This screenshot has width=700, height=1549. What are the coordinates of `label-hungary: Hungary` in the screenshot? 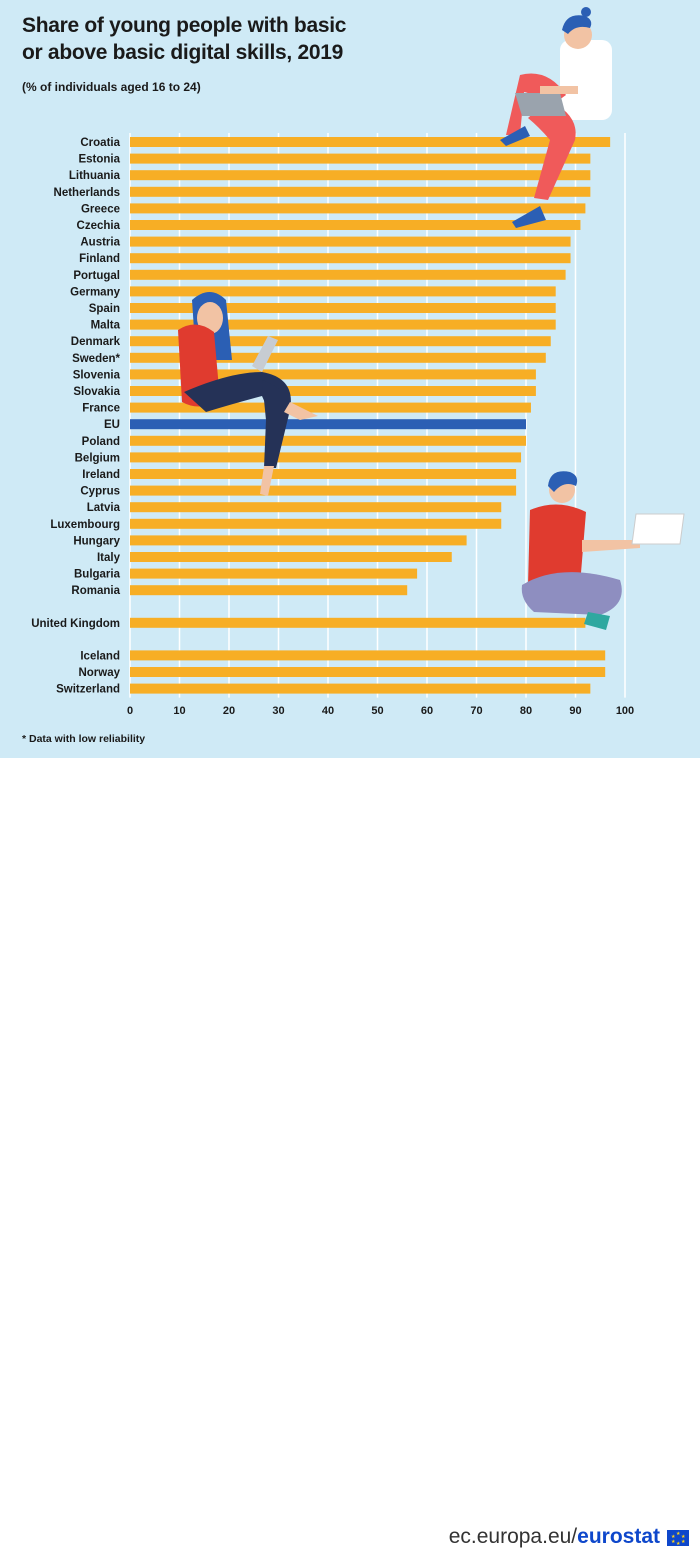 It's located at (96, 541).